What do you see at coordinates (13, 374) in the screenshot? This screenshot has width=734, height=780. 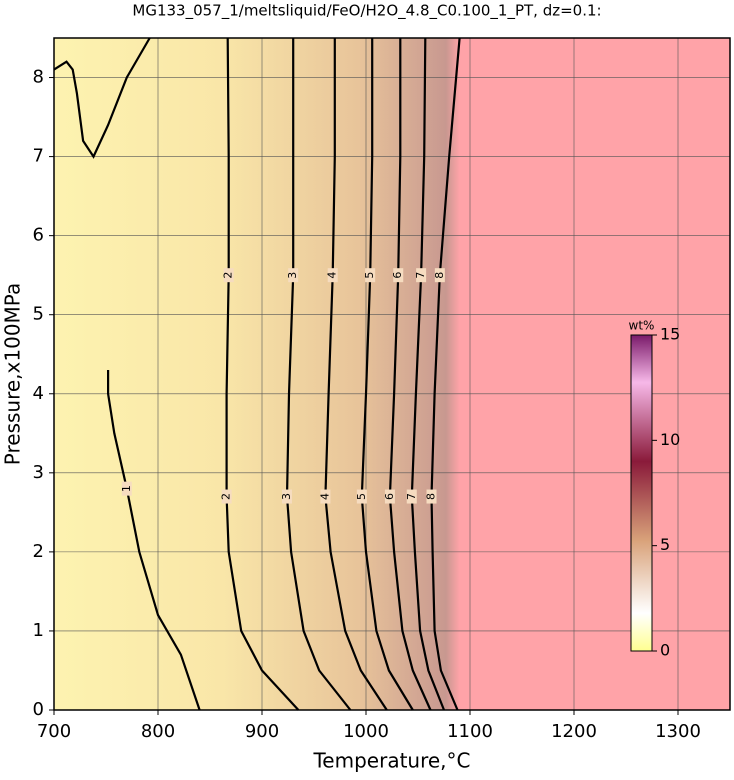 I see `y-axis-label: Pressure,x100MPa` at bounding box center [13, 374].